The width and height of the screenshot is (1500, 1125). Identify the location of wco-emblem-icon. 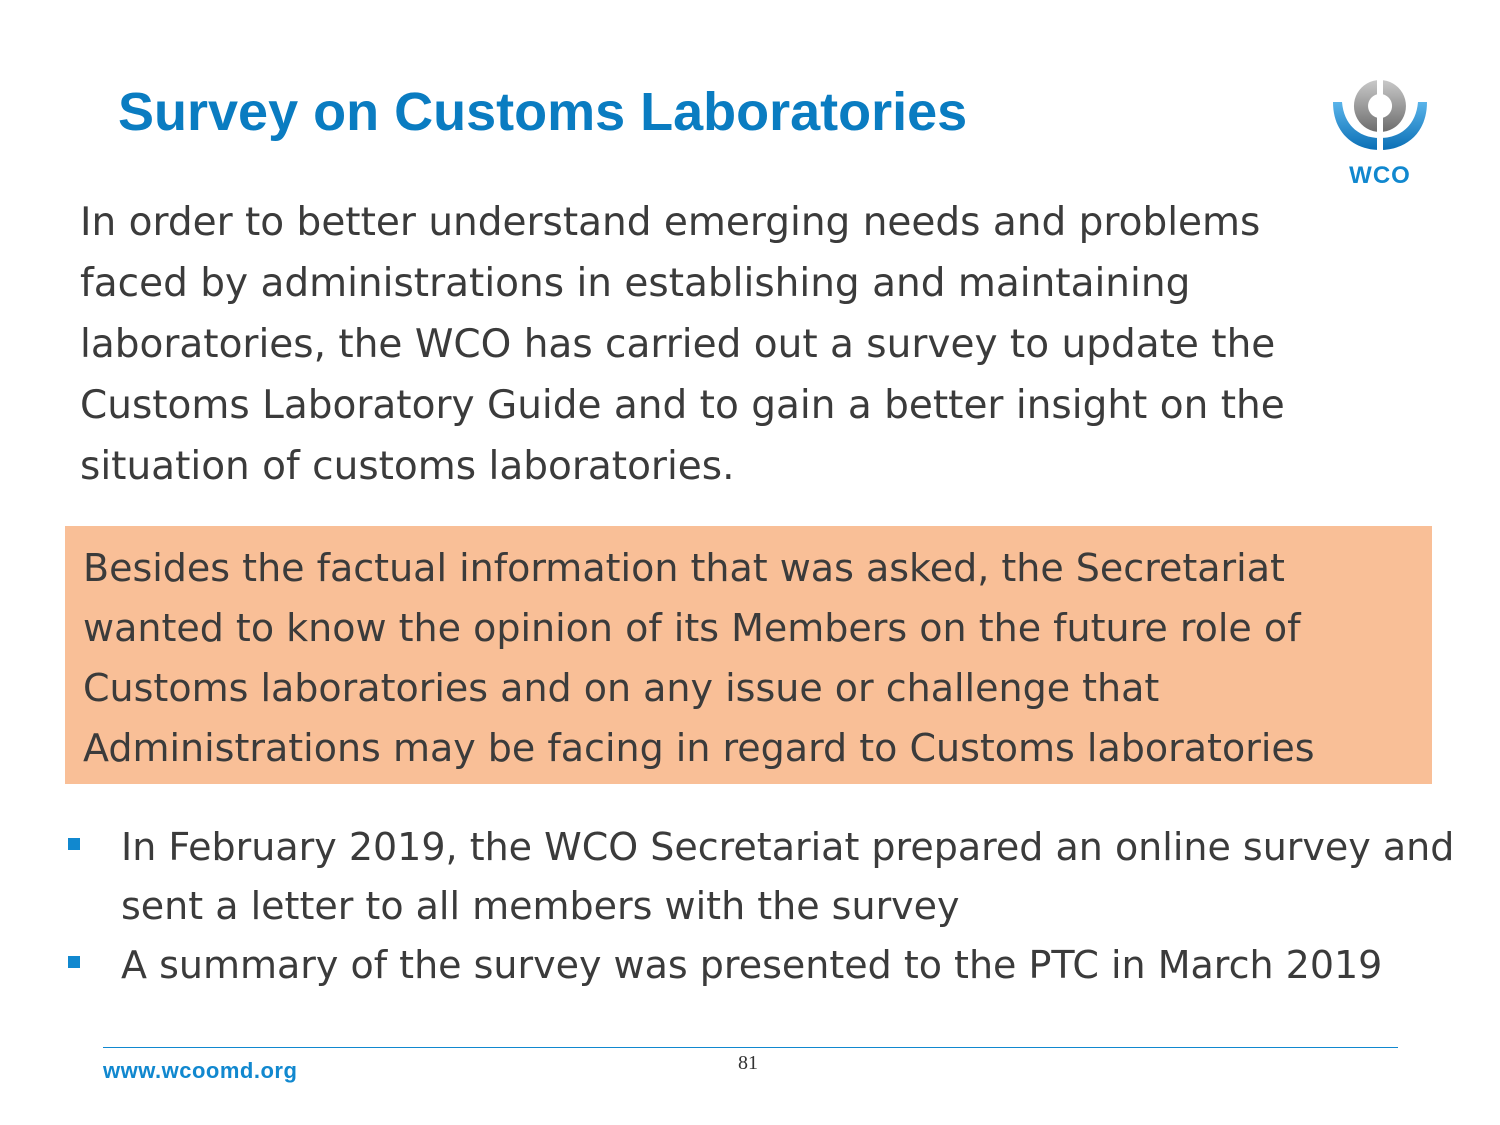
(1380, 115).